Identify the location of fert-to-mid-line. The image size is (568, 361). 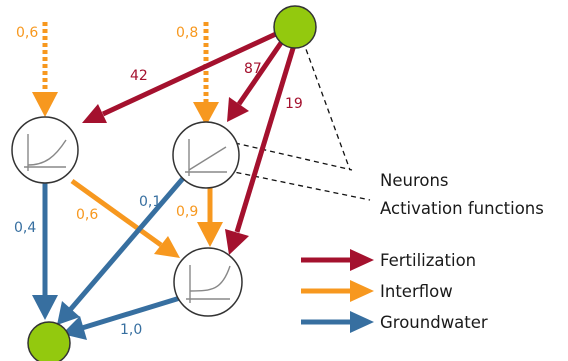
(261, 72).